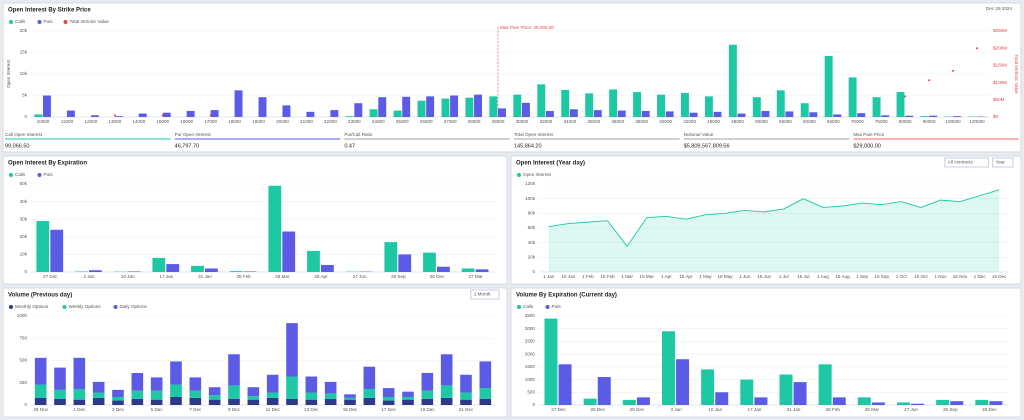 The height and width of the screenshot is (420, 1024). Describe the element at coordinates (1000, 82) in the screenshot. I see `y2-tick-label: $100M` at that location.